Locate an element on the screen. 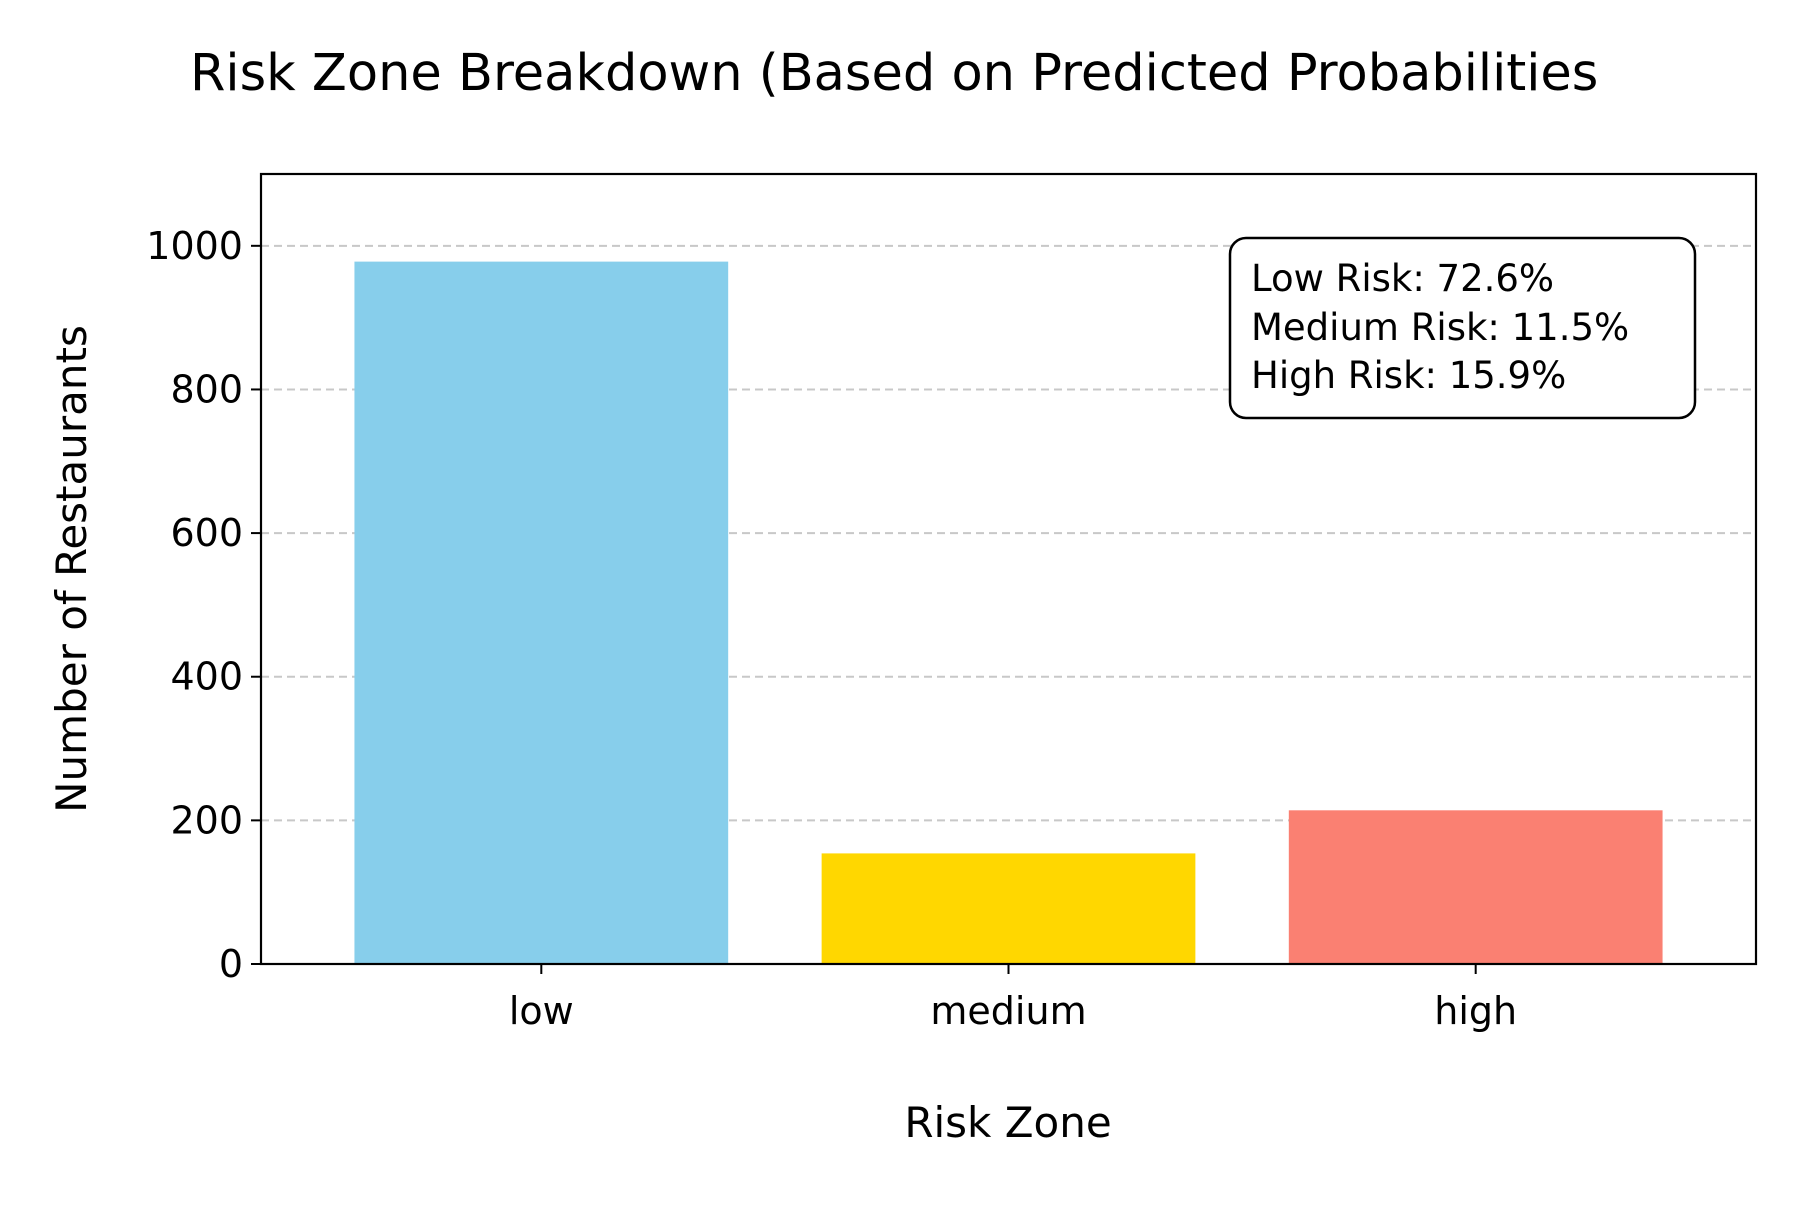 The image size is (1800, 1205). x-axis-label: Risk Zone is located at coordinates (1007, 1122).